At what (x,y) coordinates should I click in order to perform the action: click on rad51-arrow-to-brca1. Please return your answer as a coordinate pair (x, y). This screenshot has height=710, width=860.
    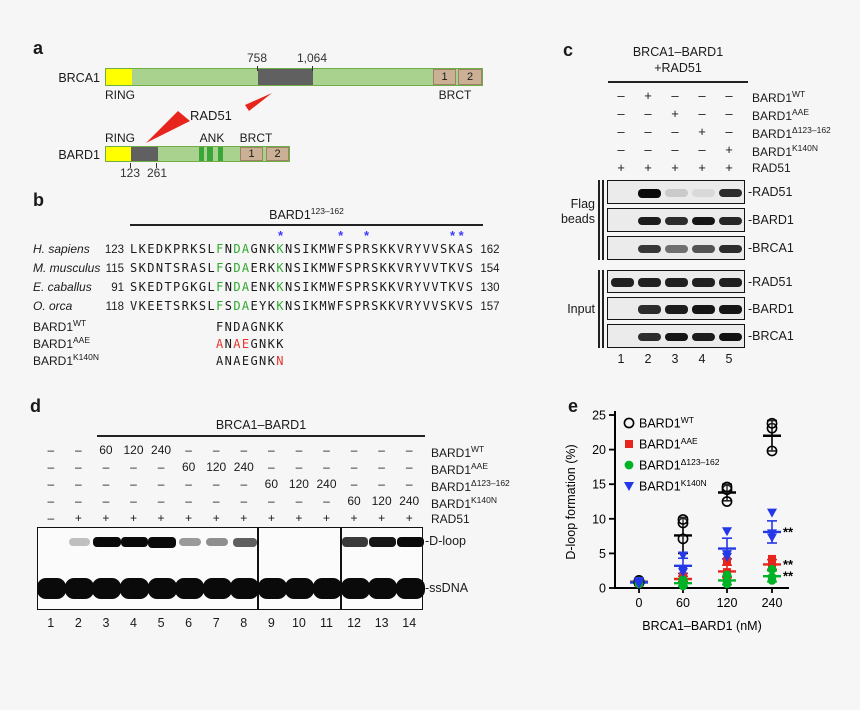
    Looking at the image, I should click on (258, 102).